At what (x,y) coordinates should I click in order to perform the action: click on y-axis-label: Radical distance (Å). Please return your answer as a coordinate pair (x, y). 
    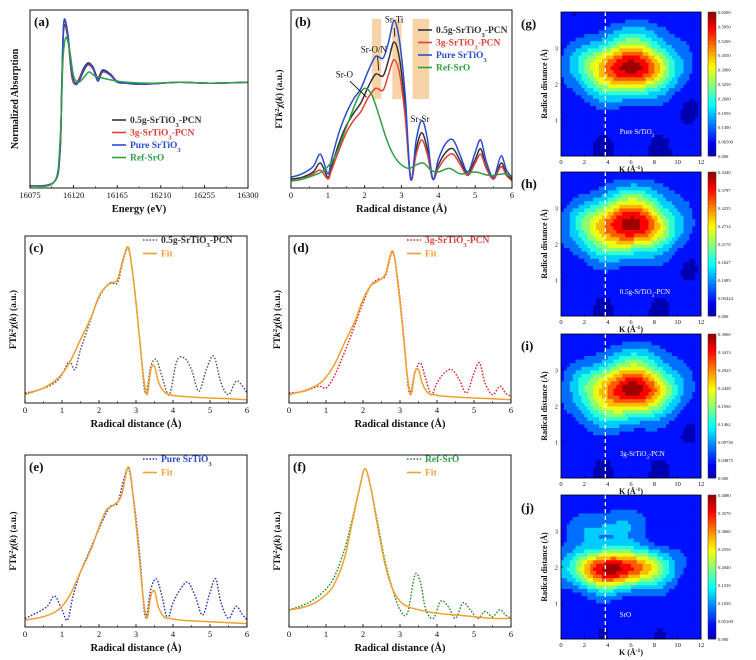
    Looking at the image, I should click on (544, 84).